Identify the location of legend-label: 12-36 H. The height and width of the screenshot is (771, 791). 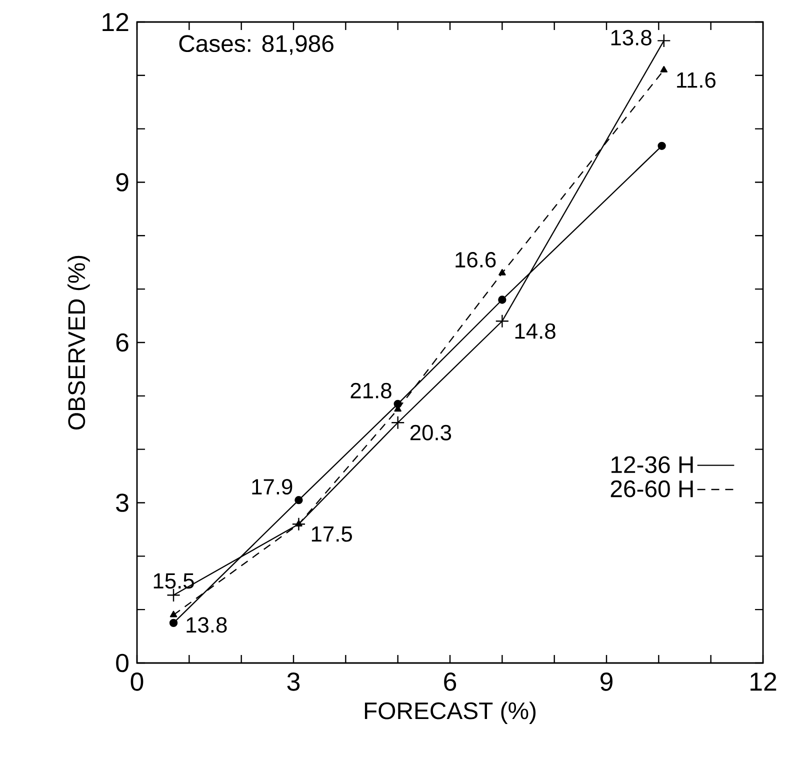
(652, 465).